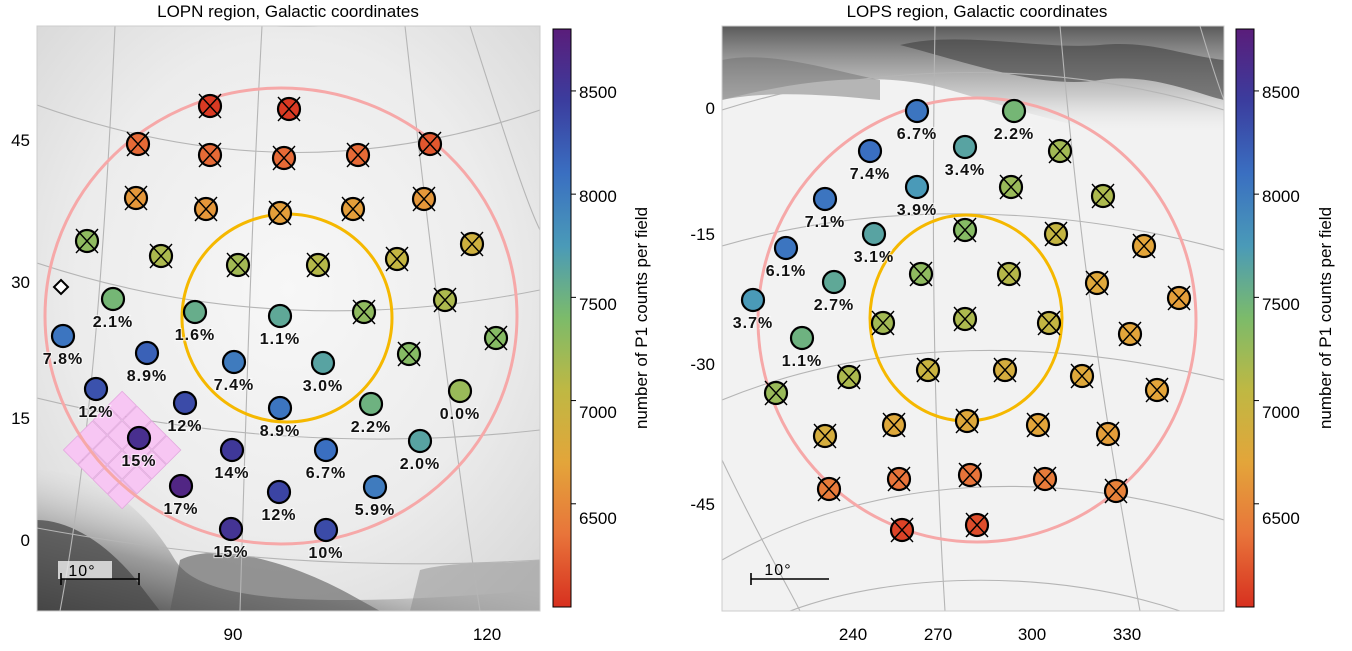 The height and width of the screenshot is (651, 1352). Describe the element at coordinates (1032, 634) in the screenshot. I see `lops-xtick-300: 300` at that location.